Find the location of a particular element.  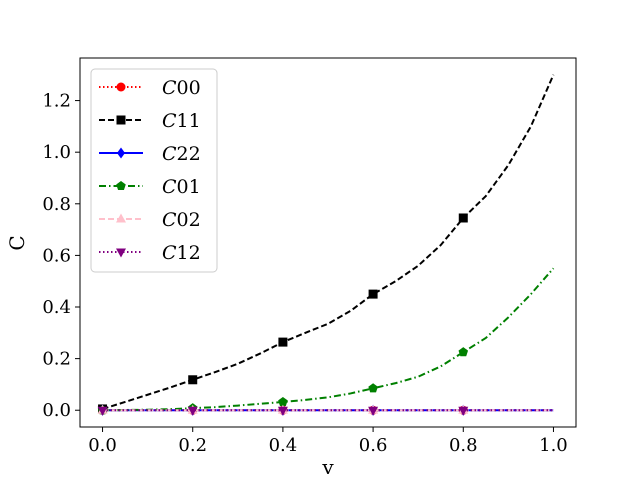

legend-entry-C11: C11 is located at coordinates (150, 121).